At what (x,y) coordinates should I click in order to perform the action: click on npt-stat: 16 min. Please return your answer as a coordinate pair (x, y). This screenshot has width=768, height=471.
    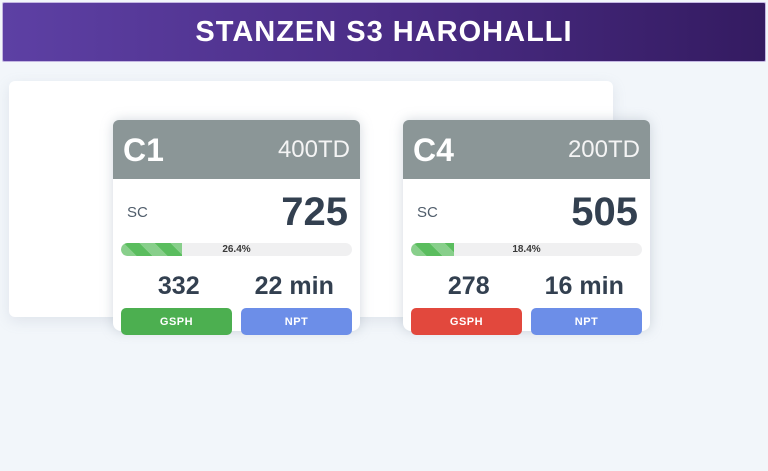
    Looking at the image, I should click on (585, 286).